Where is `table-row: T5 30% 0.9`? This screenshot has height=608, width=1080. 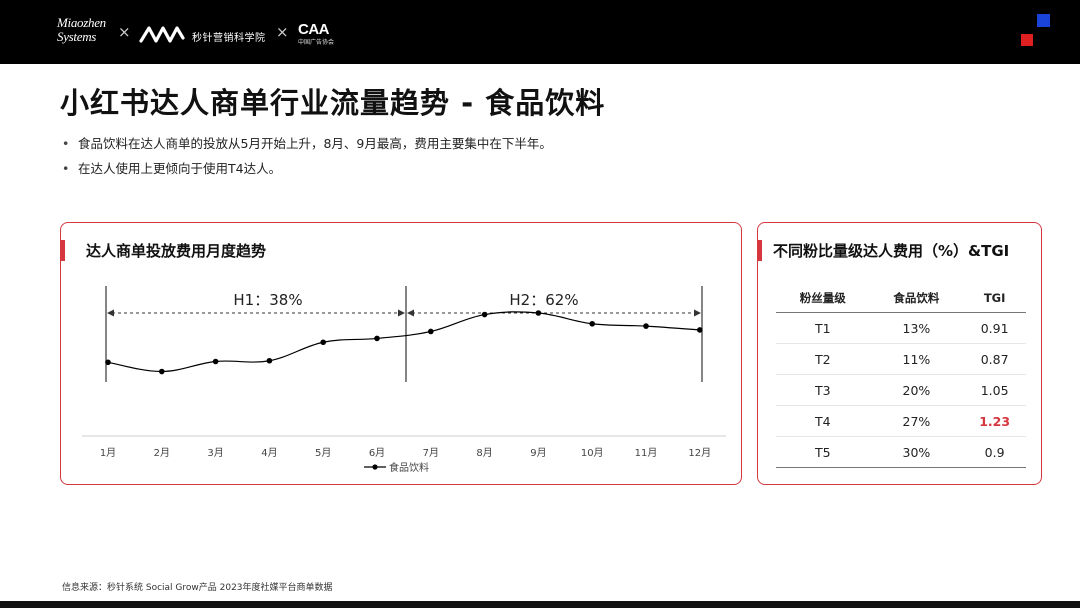 table-row: T5 30% 0.9 is located at coordinates (901, 452).